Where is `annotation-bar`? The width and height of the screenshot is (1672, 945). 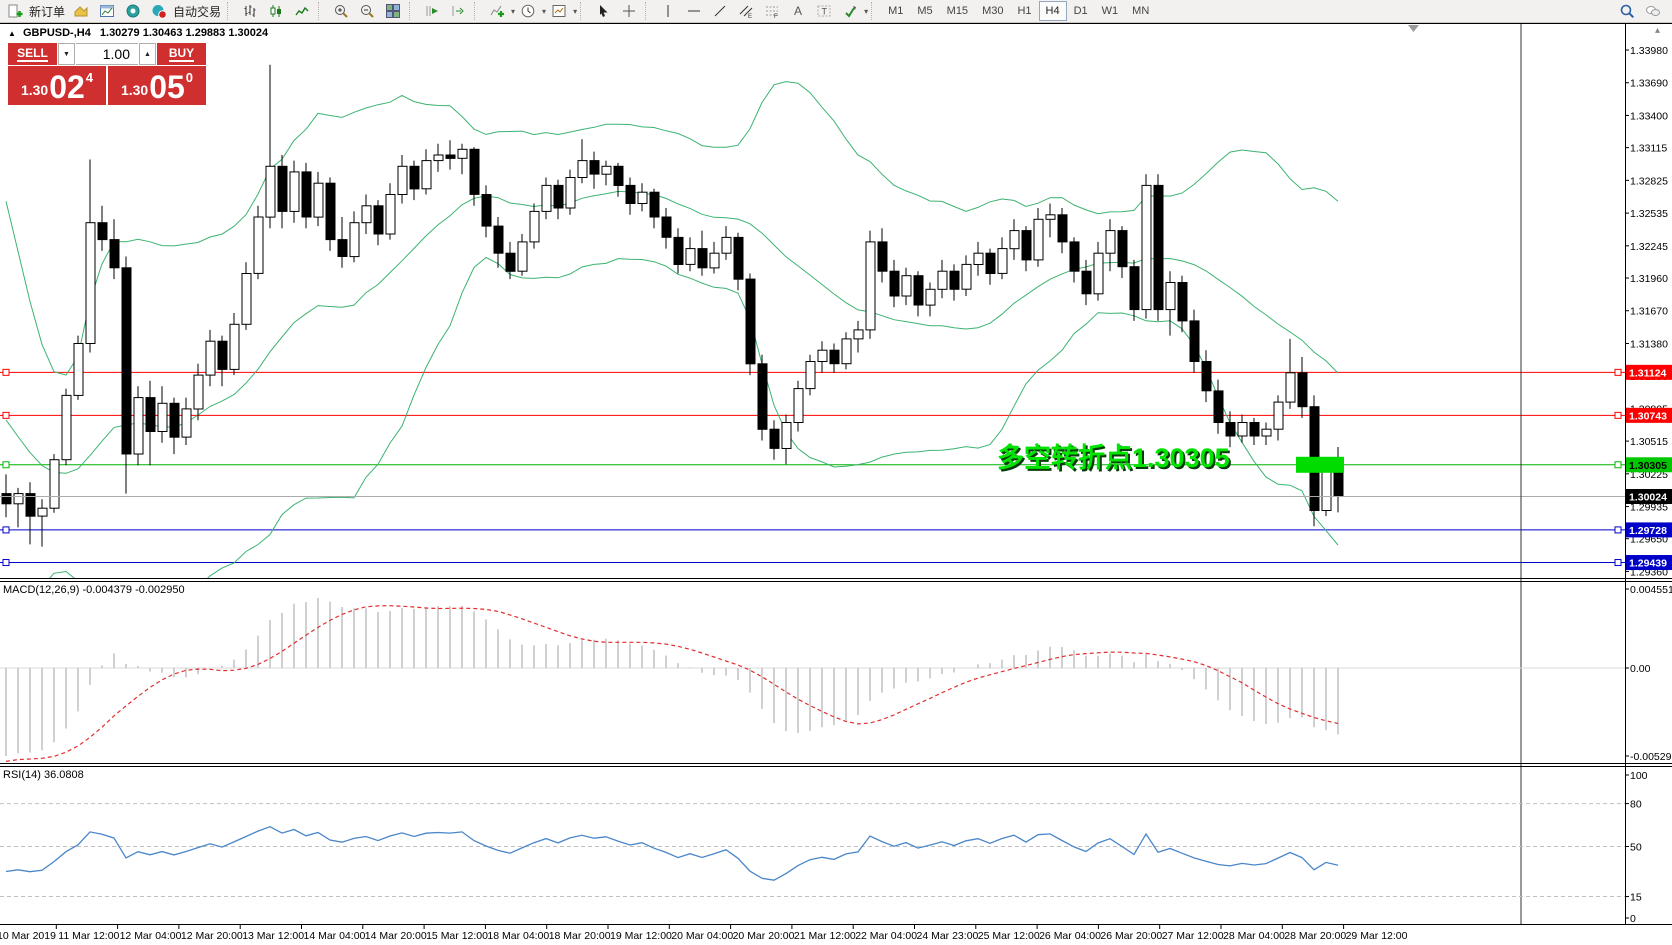
annotation-bar is located at coordinates (1320, 464).